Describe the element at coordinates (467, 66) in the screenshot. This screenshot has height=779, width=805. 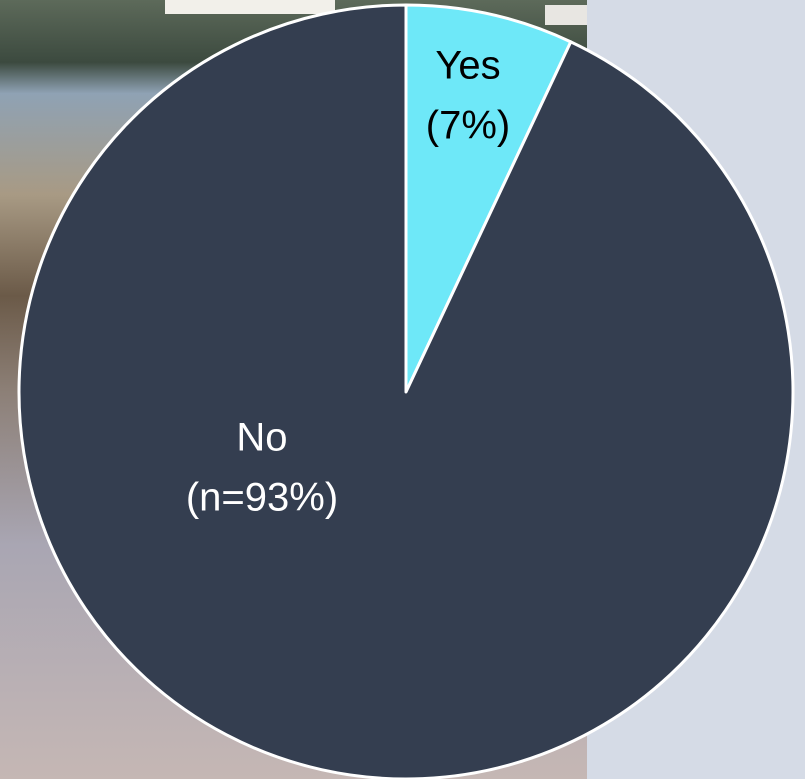
I see `slice-category-label: Yes` at that location.